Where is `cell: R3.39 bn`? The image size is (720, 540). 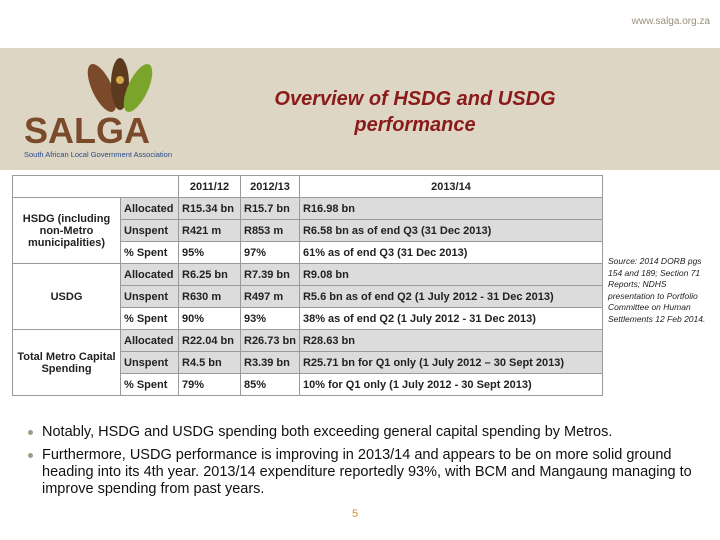
cell: R3.39 bn is located at coordinates (270, 362).